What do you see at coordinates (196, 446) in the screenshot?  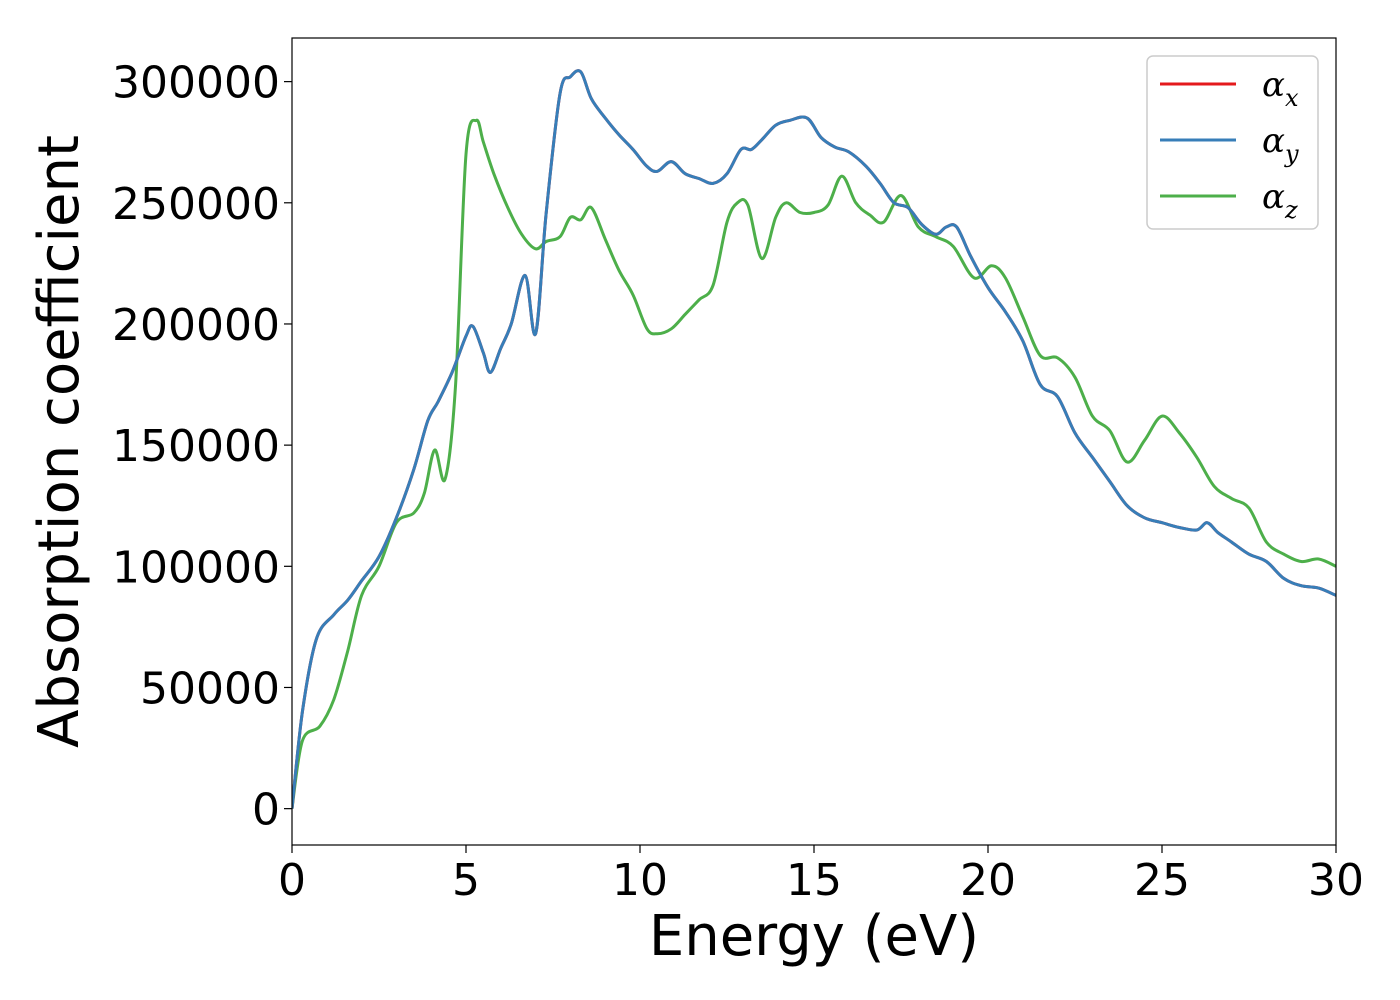 I see `y-tick-label: 150000` at bounding box center [196, 446].